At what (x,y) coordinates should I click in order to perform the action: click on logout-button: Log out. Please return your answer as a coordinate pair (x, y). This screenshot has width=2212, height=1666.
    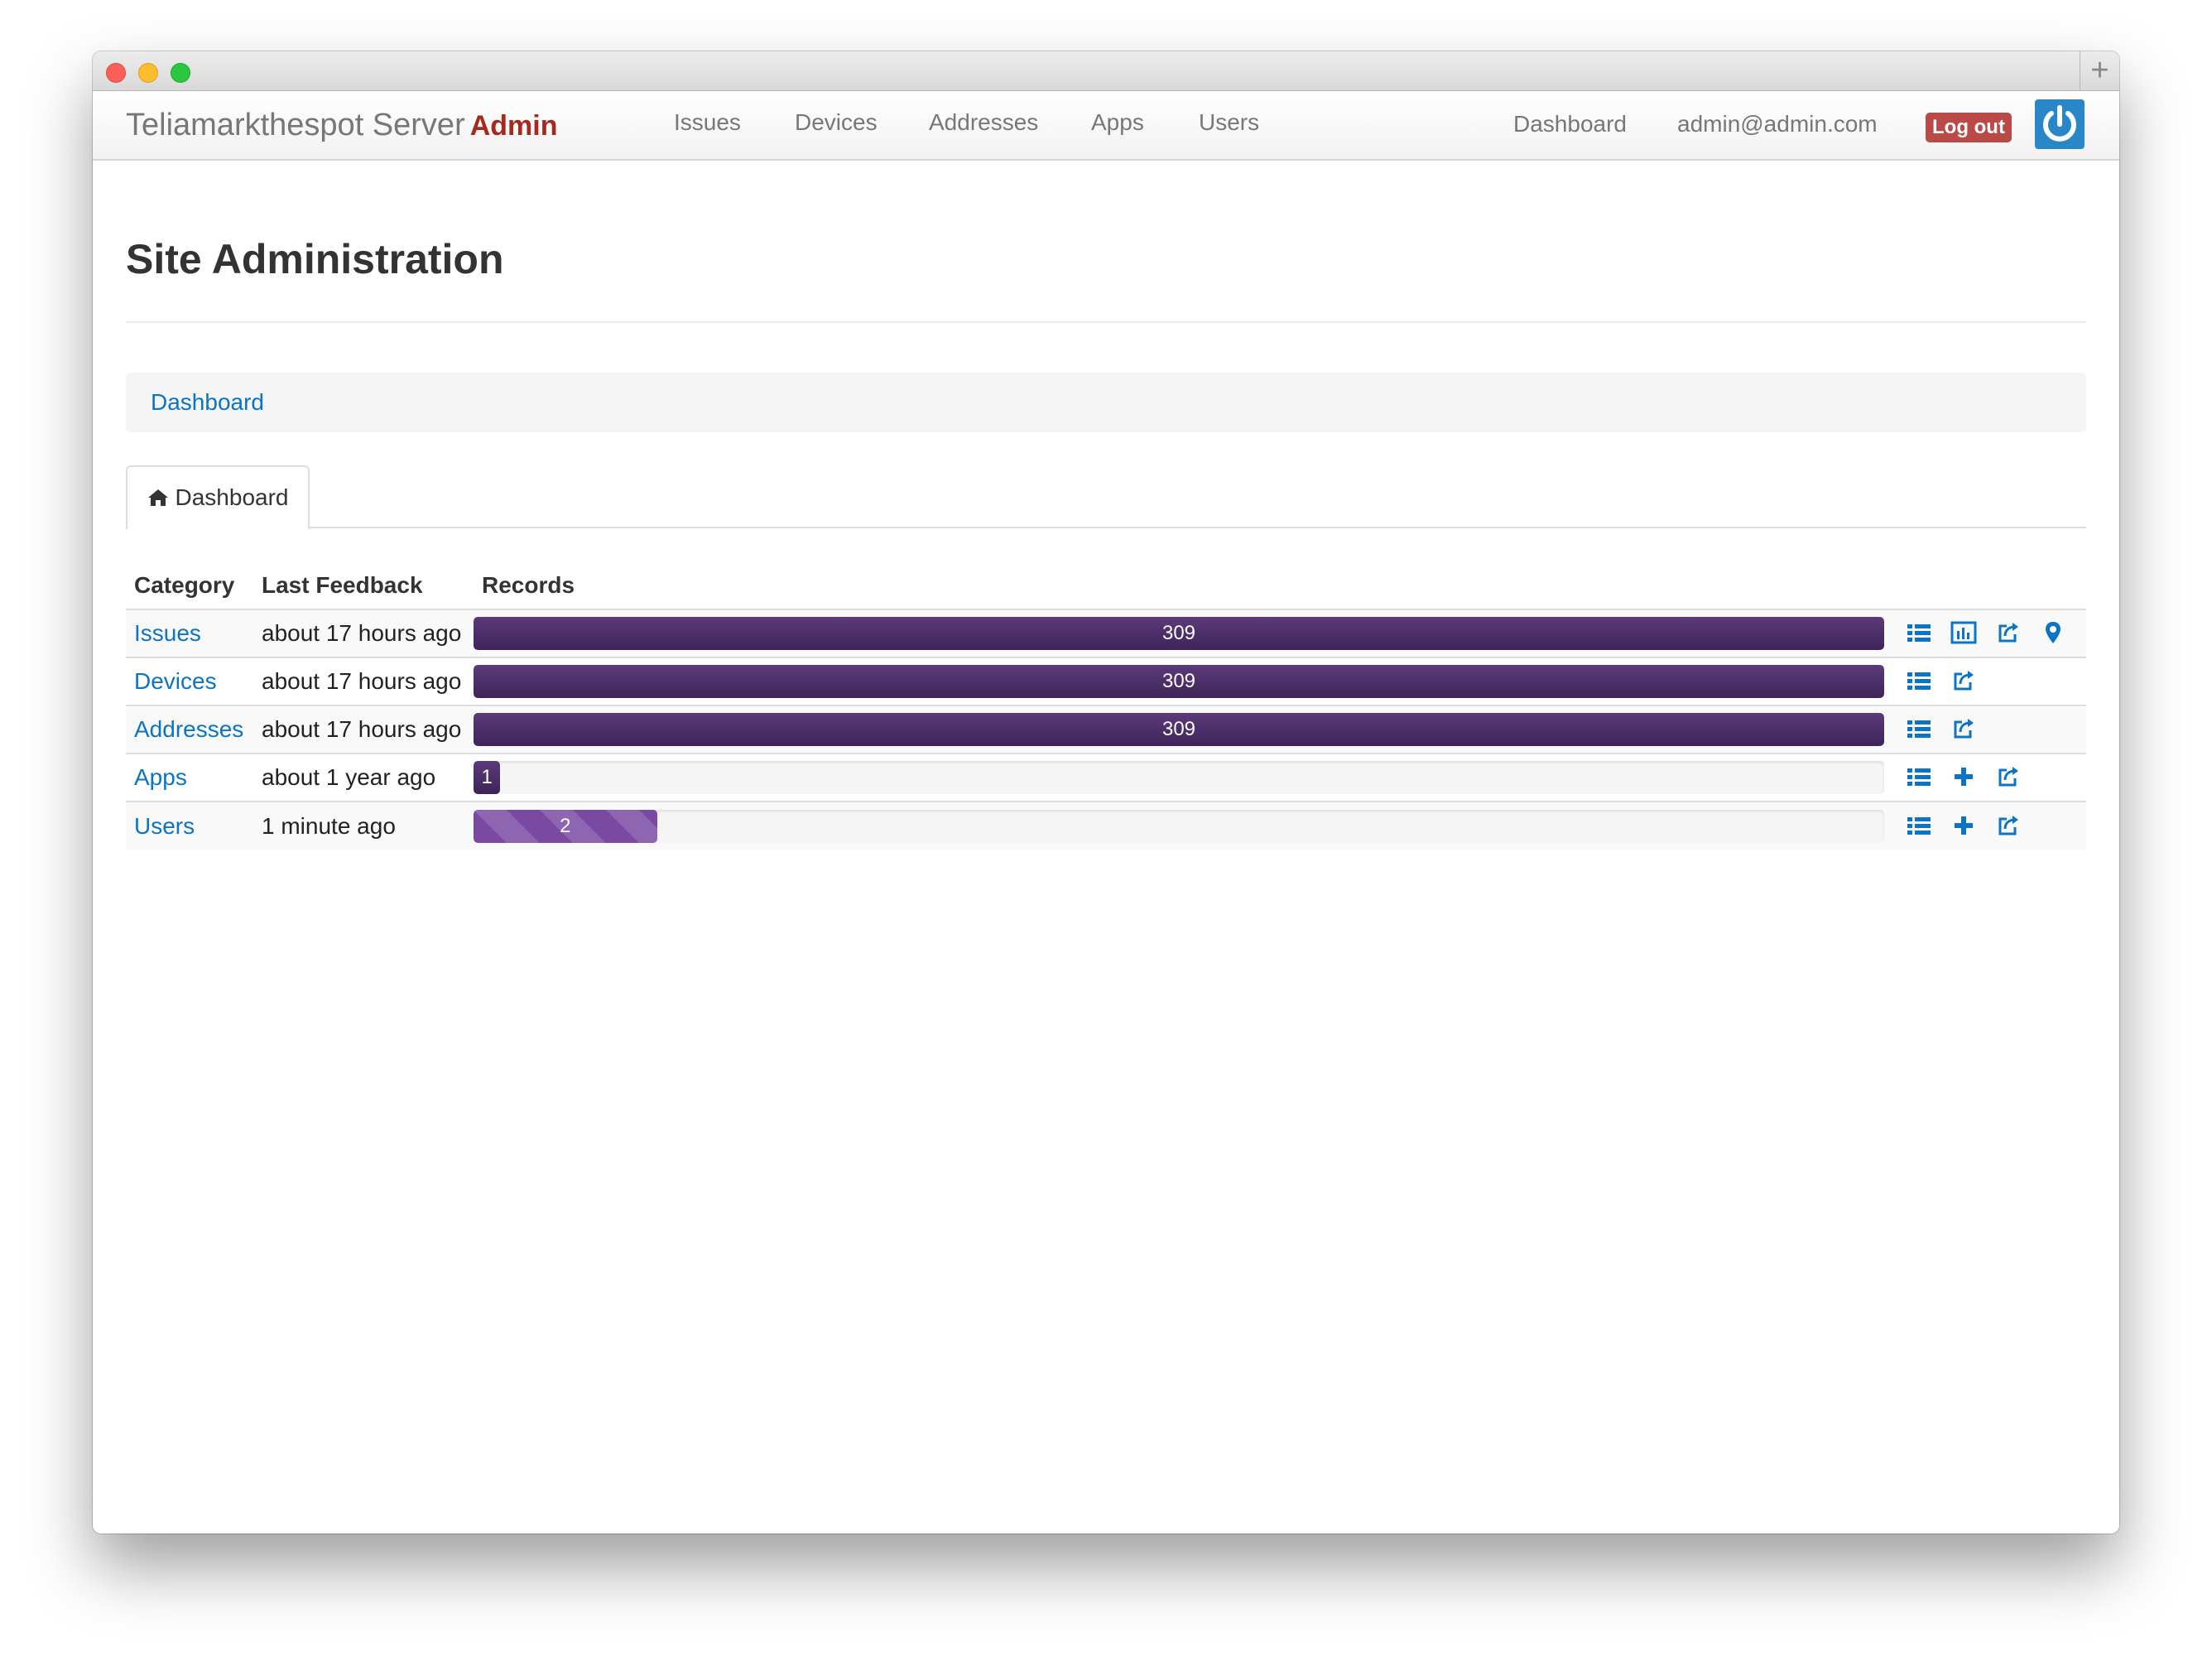
    Looking at the image, I should click on (1969, 127).